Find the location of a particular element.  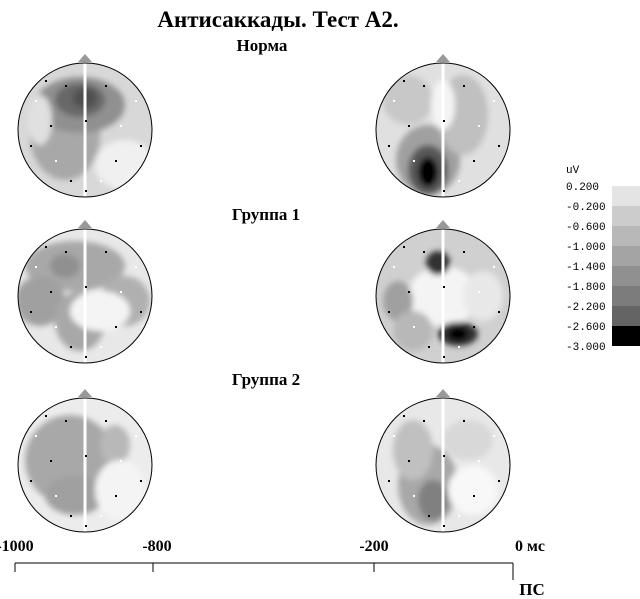

group-label: Норма is located at coordinates (262, 45).